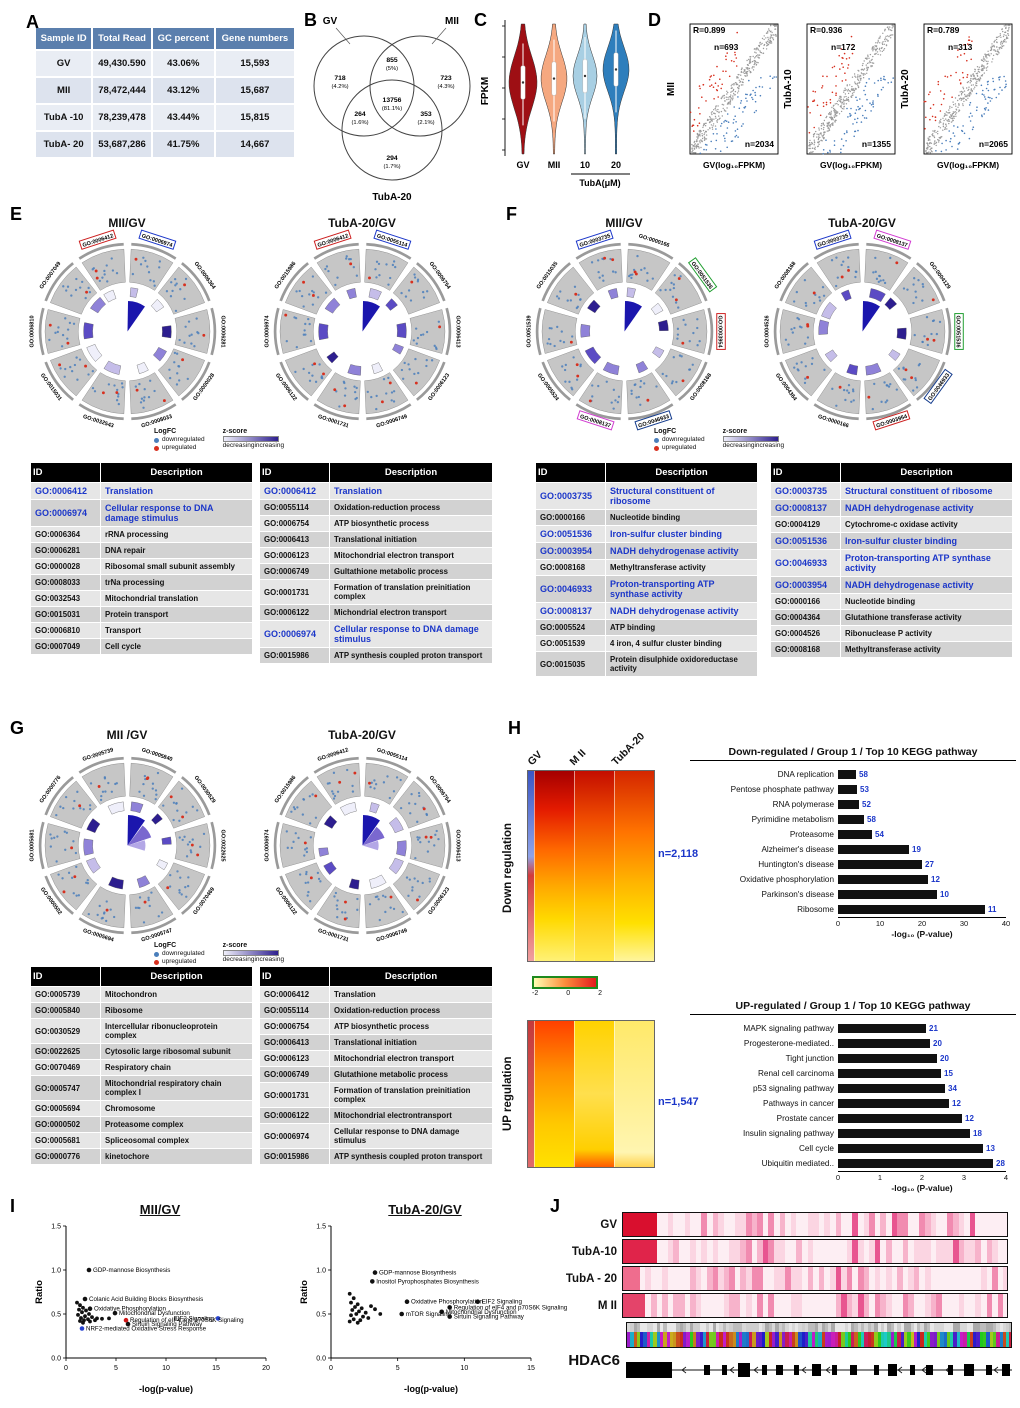 Image resolution: width=1020 pixels, height=1408 pixels. I want to click on kegg-gene-count: 52, so click(866, 804).